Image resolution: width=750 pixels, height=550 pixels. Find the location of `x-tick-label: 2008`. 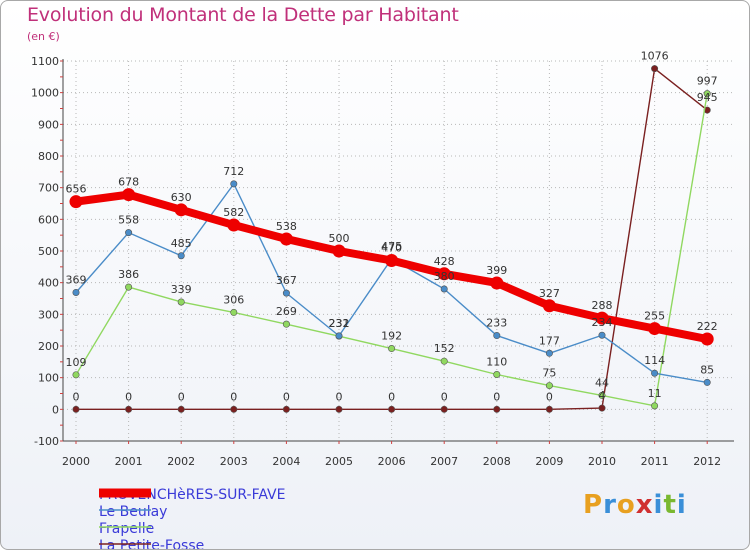

x-tick-label: 2008 is located at coordinates (497, 461).